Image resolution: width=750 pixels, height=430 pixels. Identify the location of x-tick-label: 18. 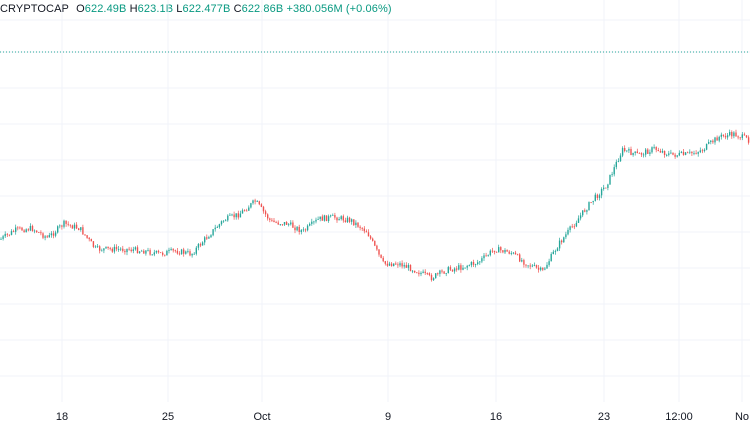
(62, 417).